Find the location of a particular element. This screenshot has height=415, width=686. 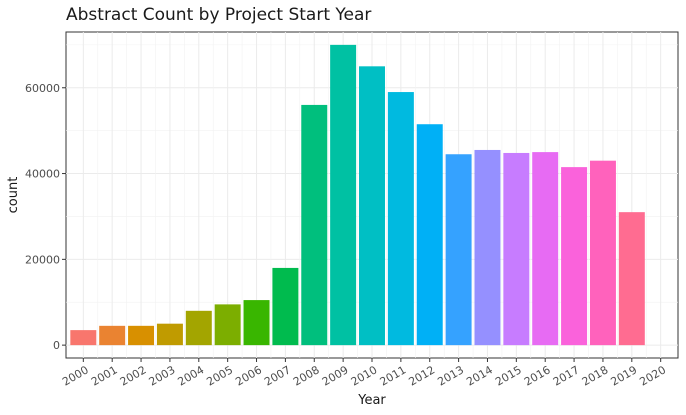

x-tick-label: 2005 is located at coordinates (219, 375).